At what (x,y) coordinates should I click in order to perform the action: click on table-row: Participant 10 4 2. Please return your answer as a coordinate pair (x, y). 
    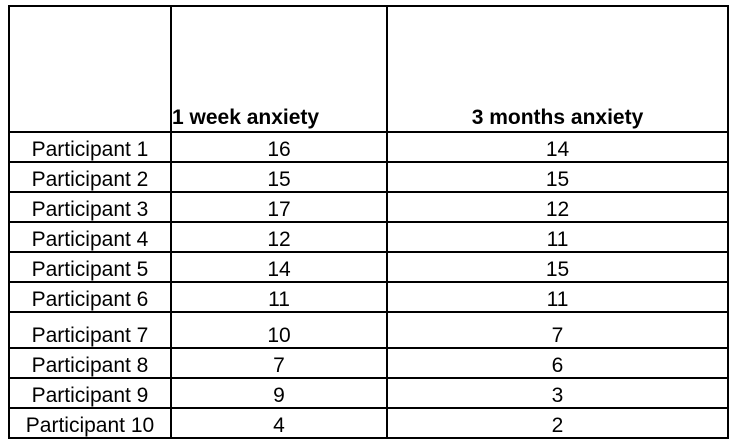
    Looking at the image, I should click on (368, 423).